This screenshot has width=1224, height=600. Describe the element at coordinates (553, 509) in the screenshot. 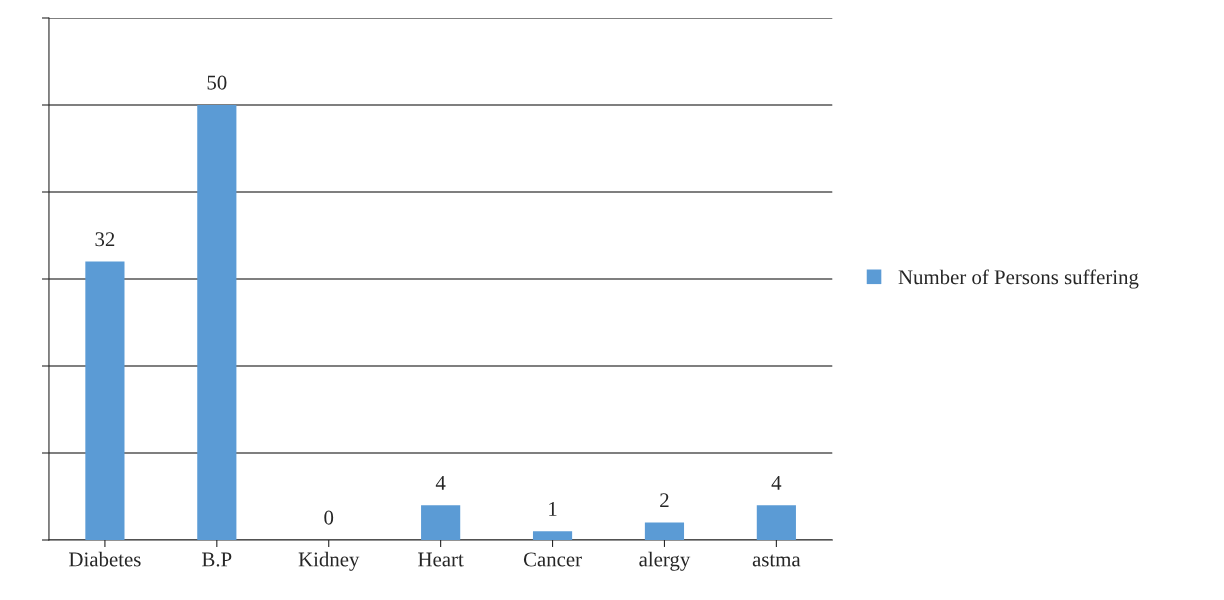

I see `data-label: 1` at that location.